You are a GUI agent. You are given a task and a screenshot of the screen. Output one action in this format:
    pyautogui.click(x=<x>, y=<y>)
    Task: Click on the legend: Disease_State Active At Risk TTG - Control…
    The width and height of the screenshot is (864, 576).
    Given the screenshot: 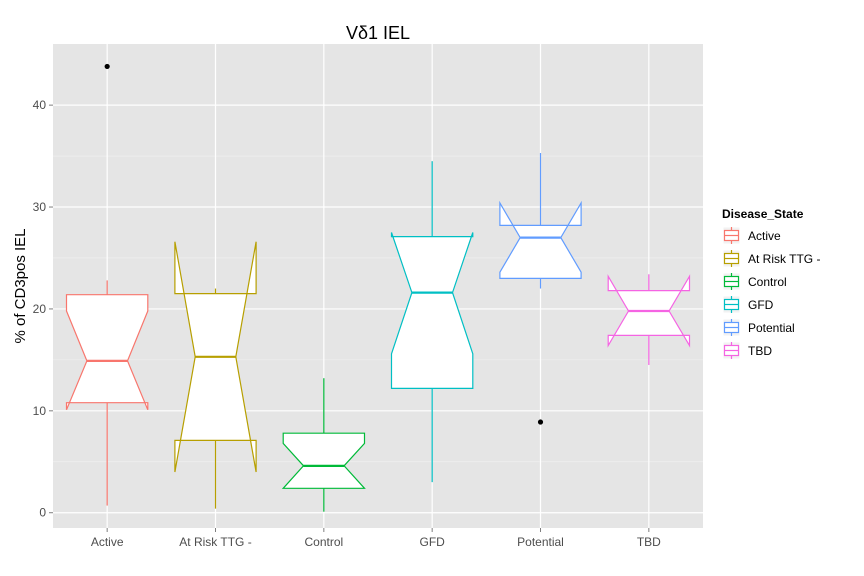 What is the action you would take?
    pyautogui.click(x=771, y=283)
    